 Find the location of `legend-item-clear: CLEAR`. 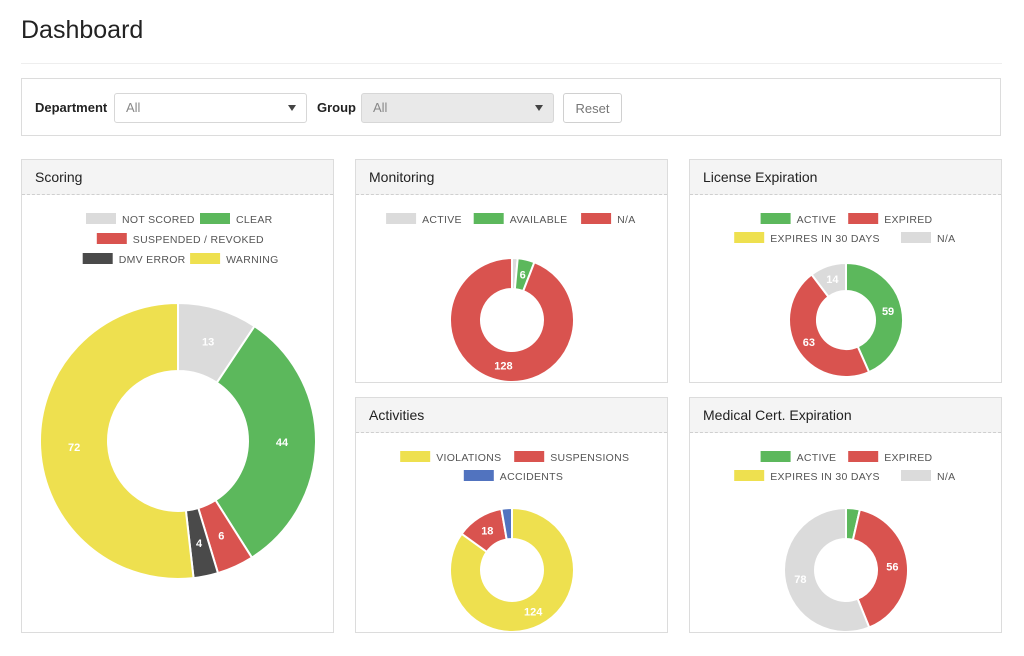

legend-item-clear: CLEAR is located at coordinates (236, 219).